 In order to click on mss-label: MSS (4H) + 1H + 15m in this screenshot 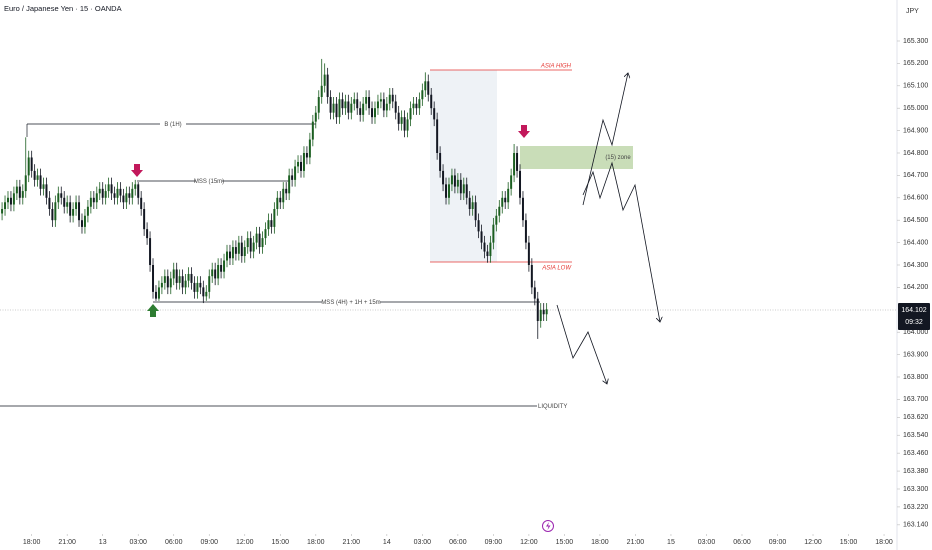, I will do `click(350, 303)`.